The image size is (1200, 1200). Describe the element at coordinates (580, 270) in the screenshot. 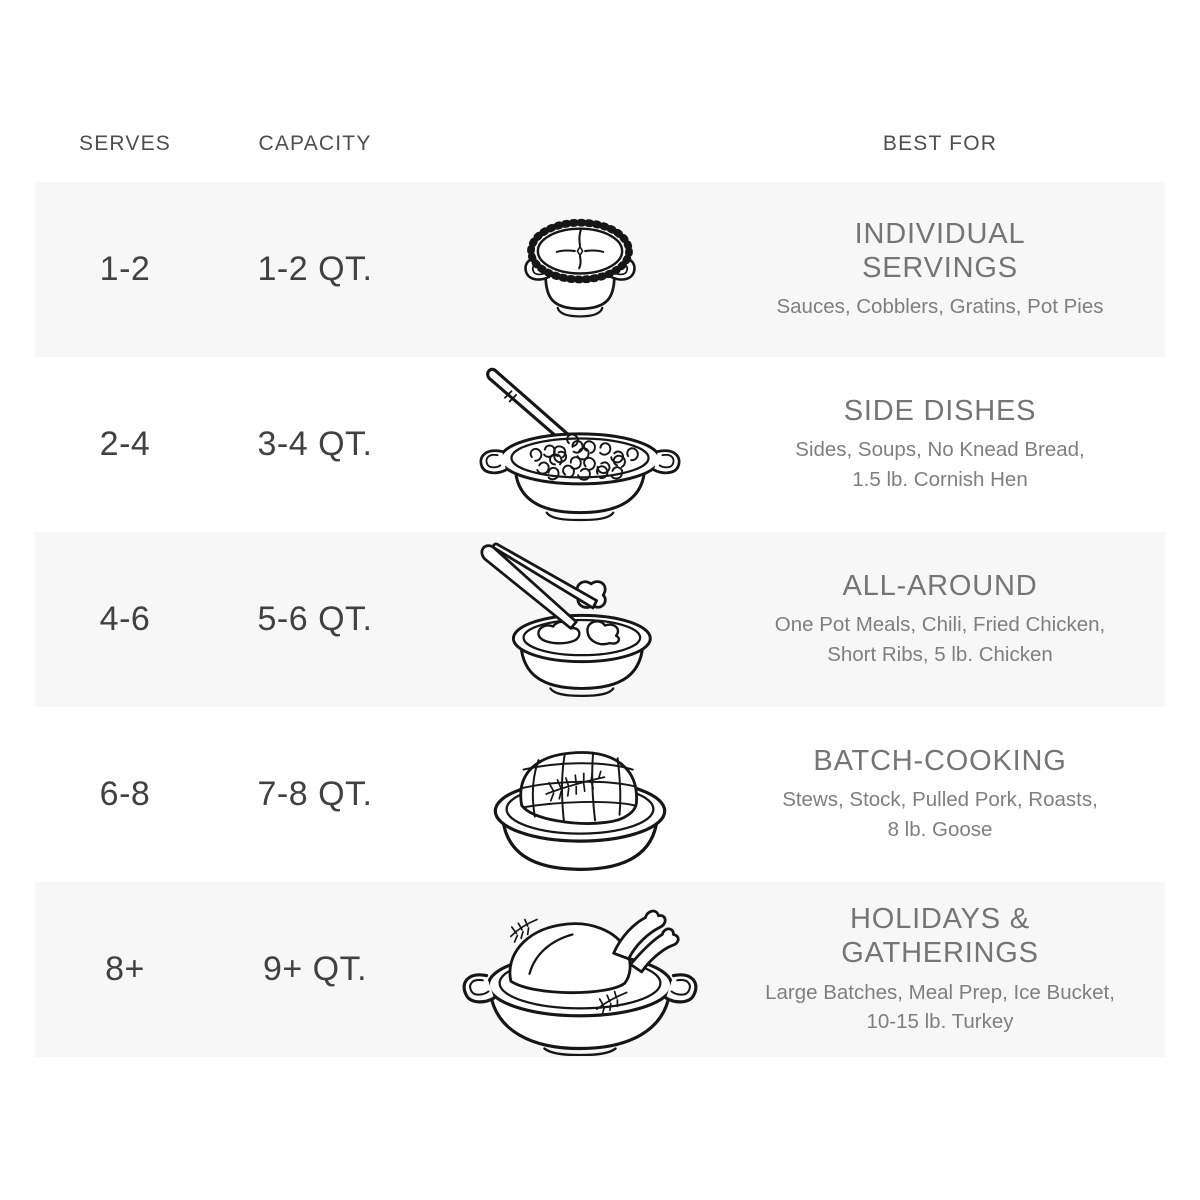

I see `pot-pie-icon` at that location.